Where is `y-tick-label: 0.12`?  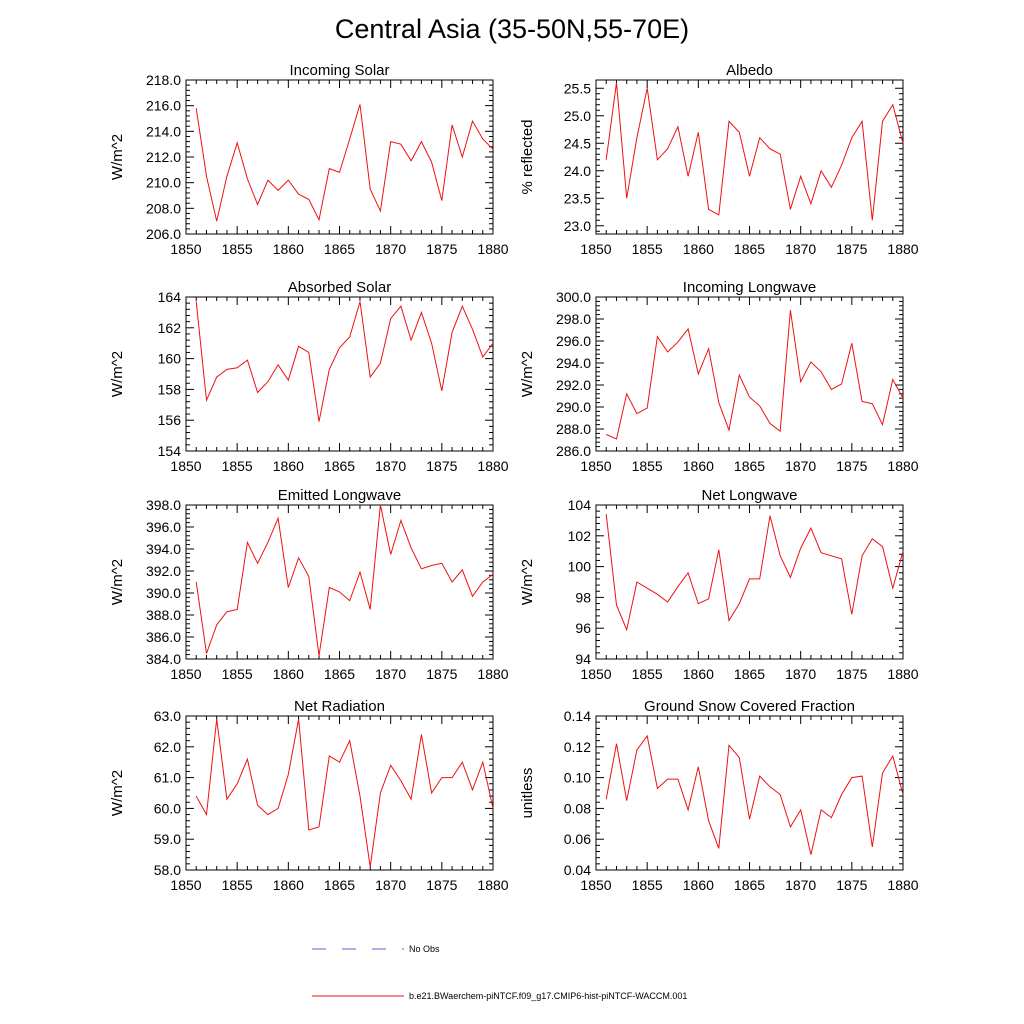
y-tick-label: 0.12 is located at coordinates (577, 747).